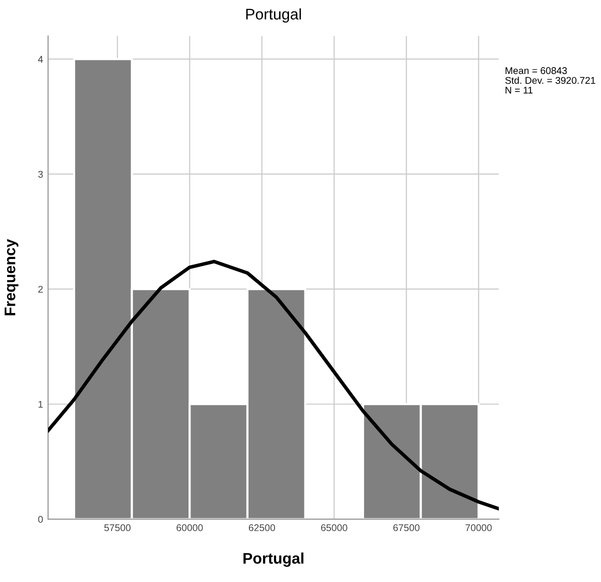 This screenshot has width=601, height=582. Describe the element at coordinates (40, 289) in the screenshot. I see `y-tick-label: 2` at that location.